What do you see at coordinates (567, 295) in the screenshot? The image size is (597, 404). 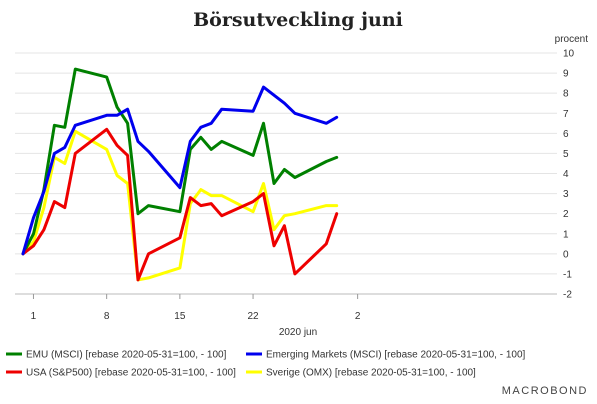 I see `y-tick-label: -2` at bounding box center [567, 295].